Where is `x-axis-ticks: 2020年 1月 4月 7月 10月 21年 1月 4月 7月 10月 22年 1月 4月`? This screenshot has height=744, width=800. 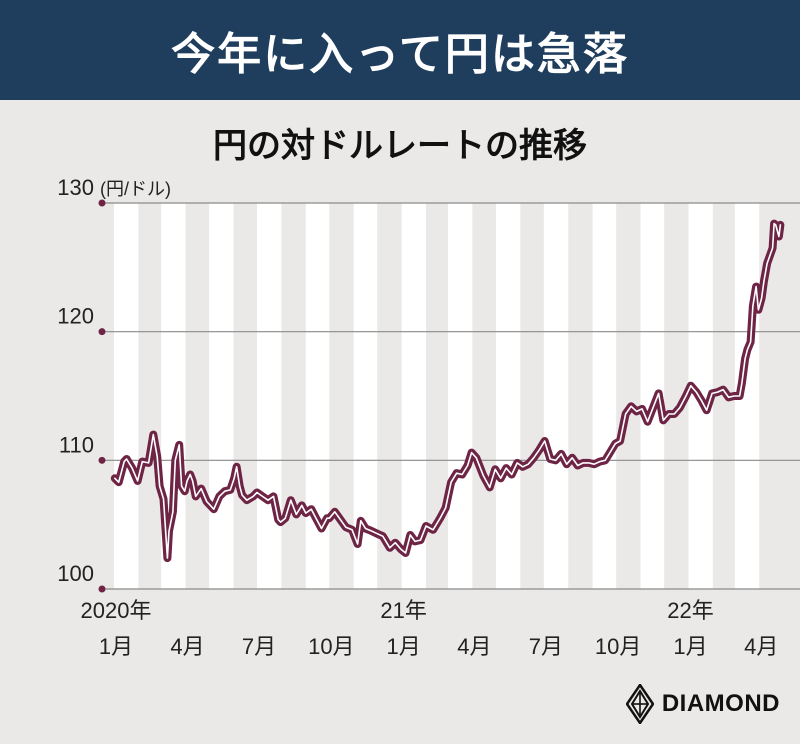 x-axis-ticks: 2020年 1月 4月 7月 10月 21年 1月 4月 7月 10月 22年 1月 4月 is located at coordinates (430, 628).